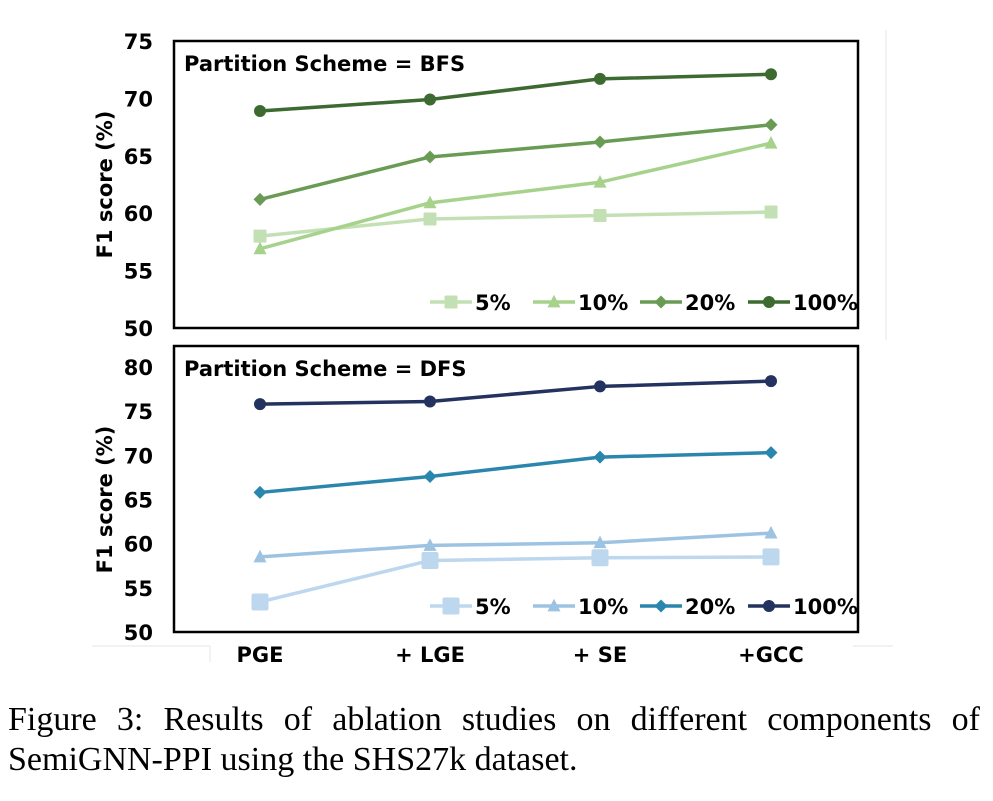  I want to click on panel-label: Partition Scheme = BFS, so click(324, 64).